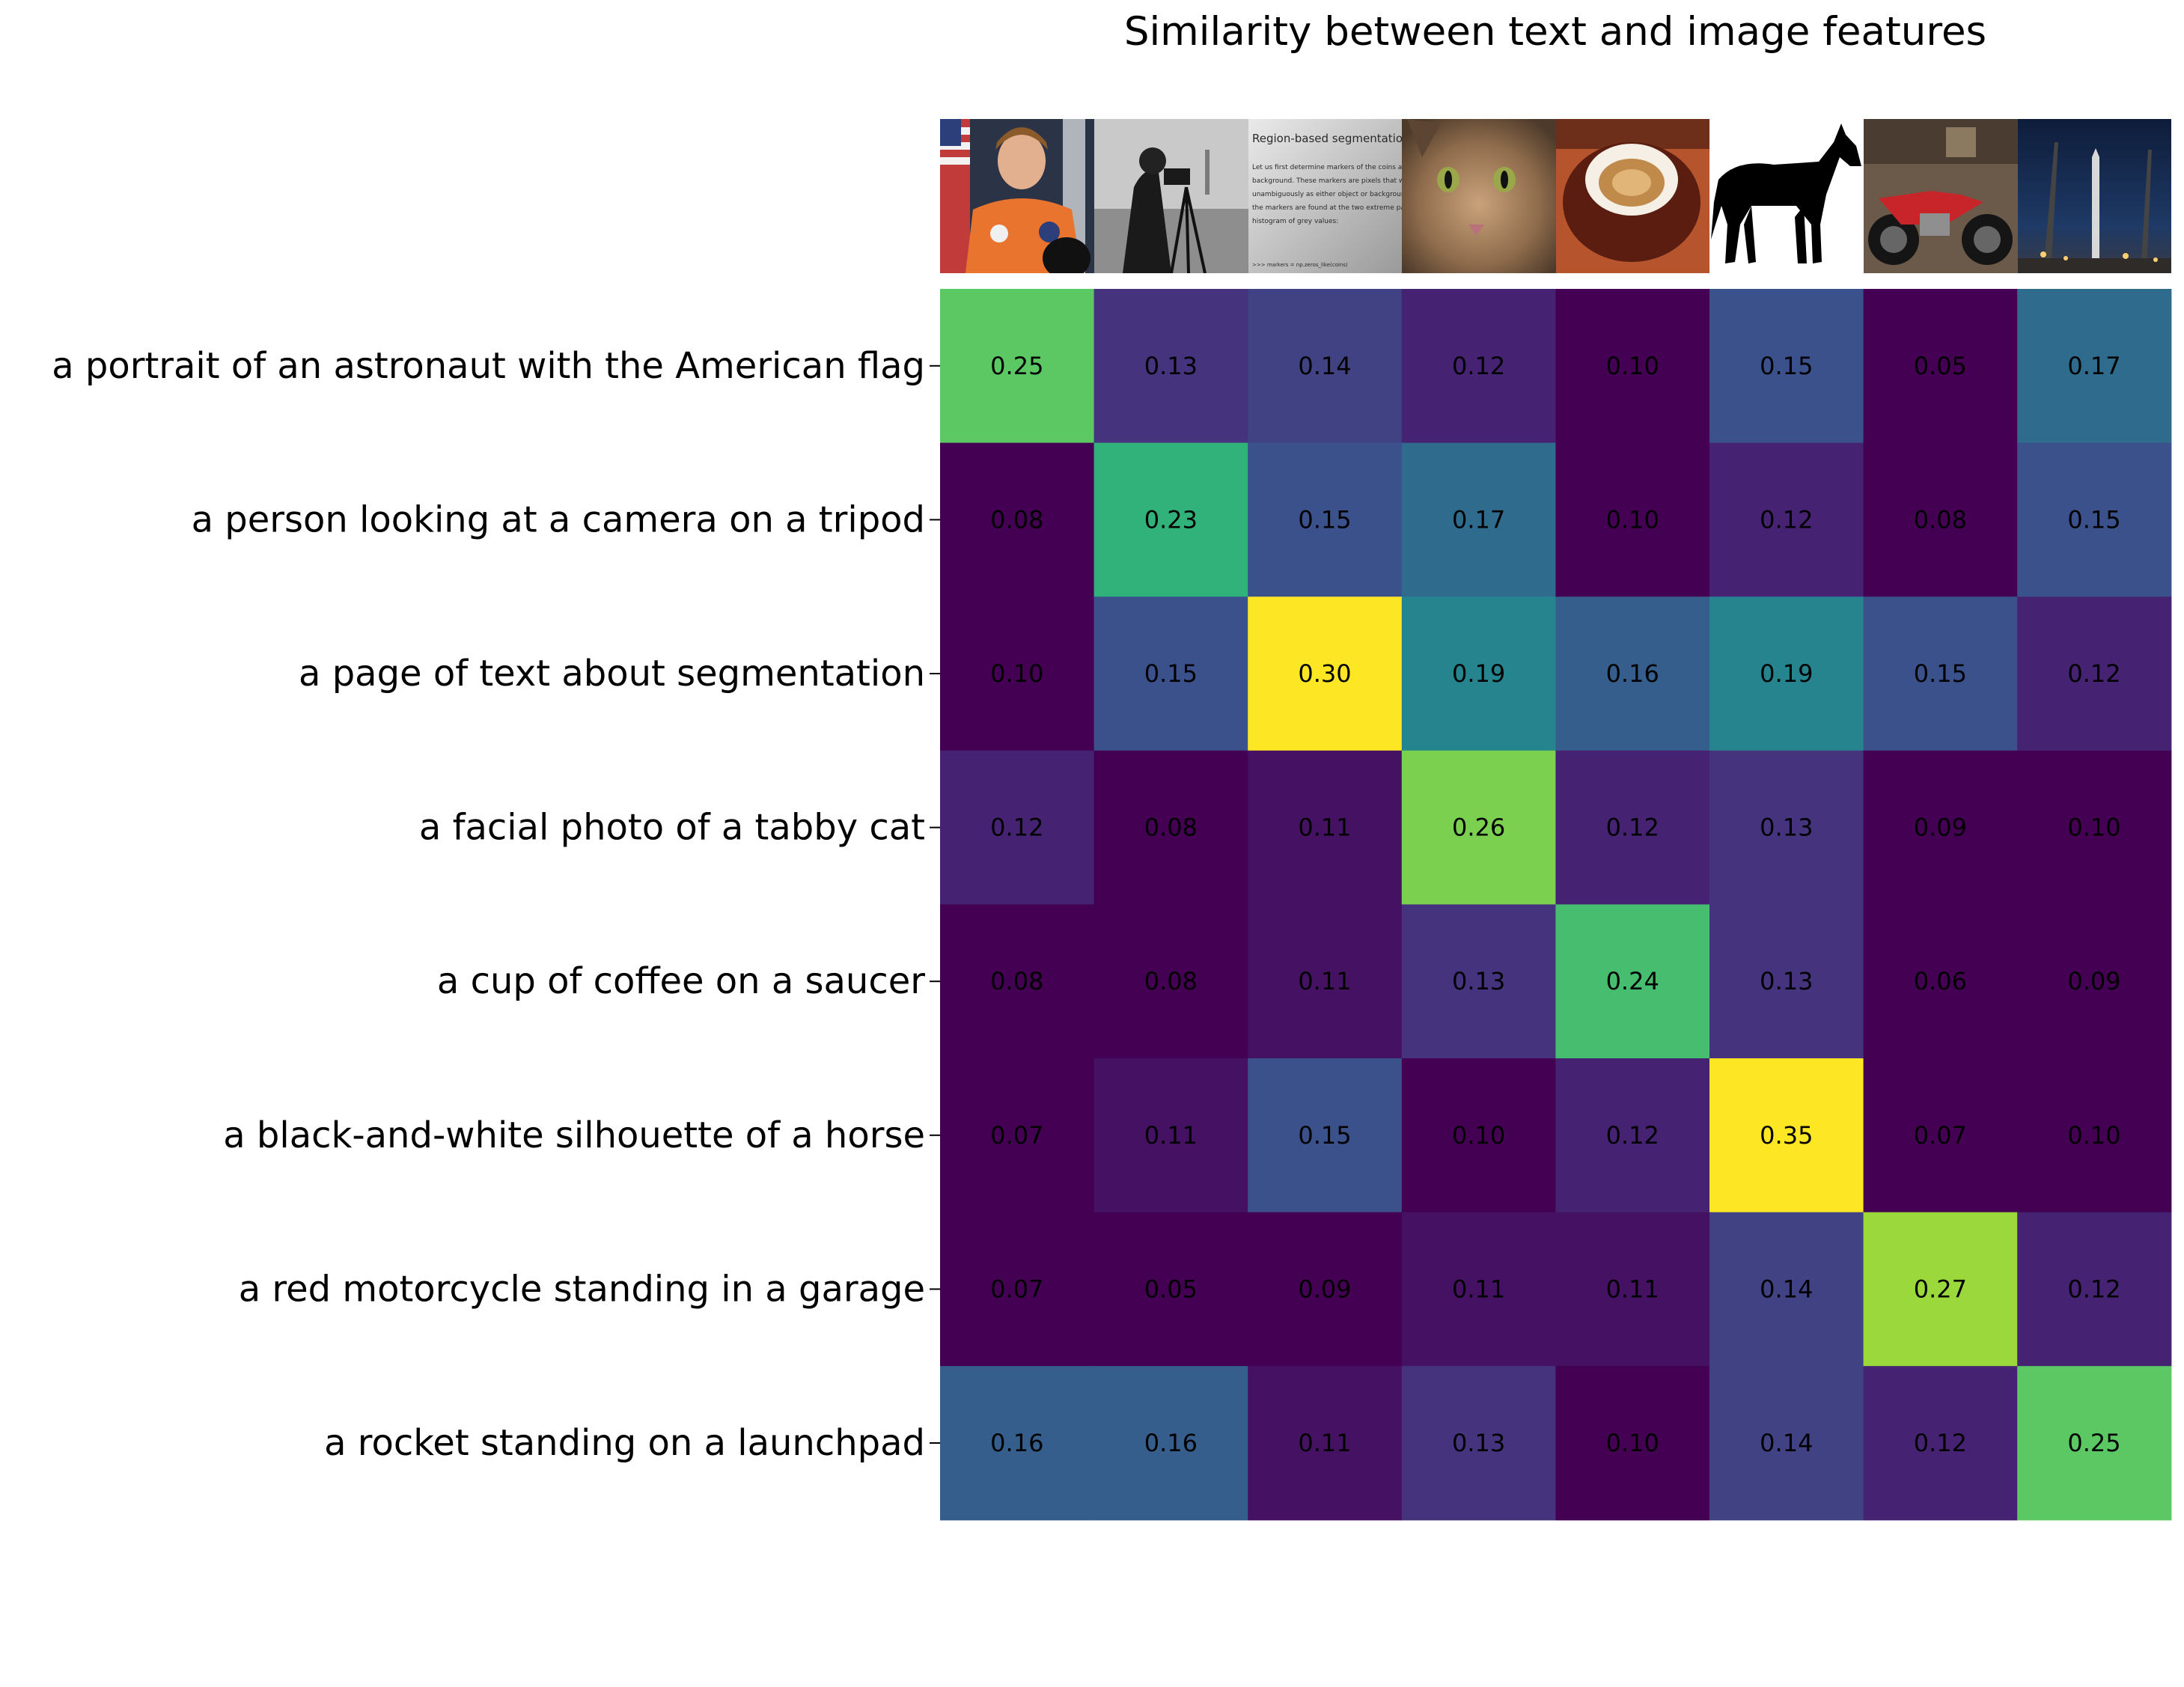 The height and width of the screenshot is (1687, 2184). Describe the element at coordinates (2094, 196) in the screenshot. I see `image-rocket` at that location.